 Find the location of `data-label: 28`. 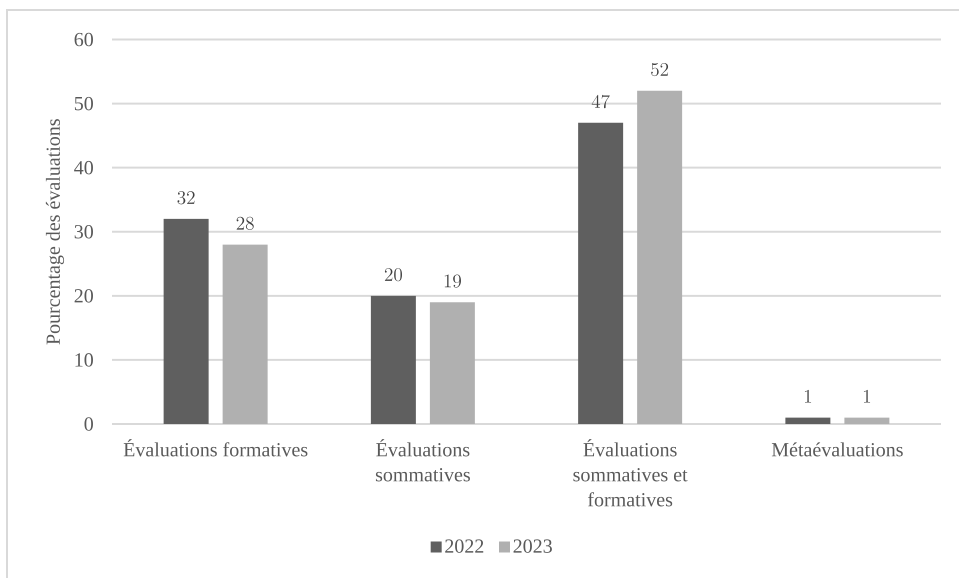

data-label: 28 is located at coordinates (245, 223).